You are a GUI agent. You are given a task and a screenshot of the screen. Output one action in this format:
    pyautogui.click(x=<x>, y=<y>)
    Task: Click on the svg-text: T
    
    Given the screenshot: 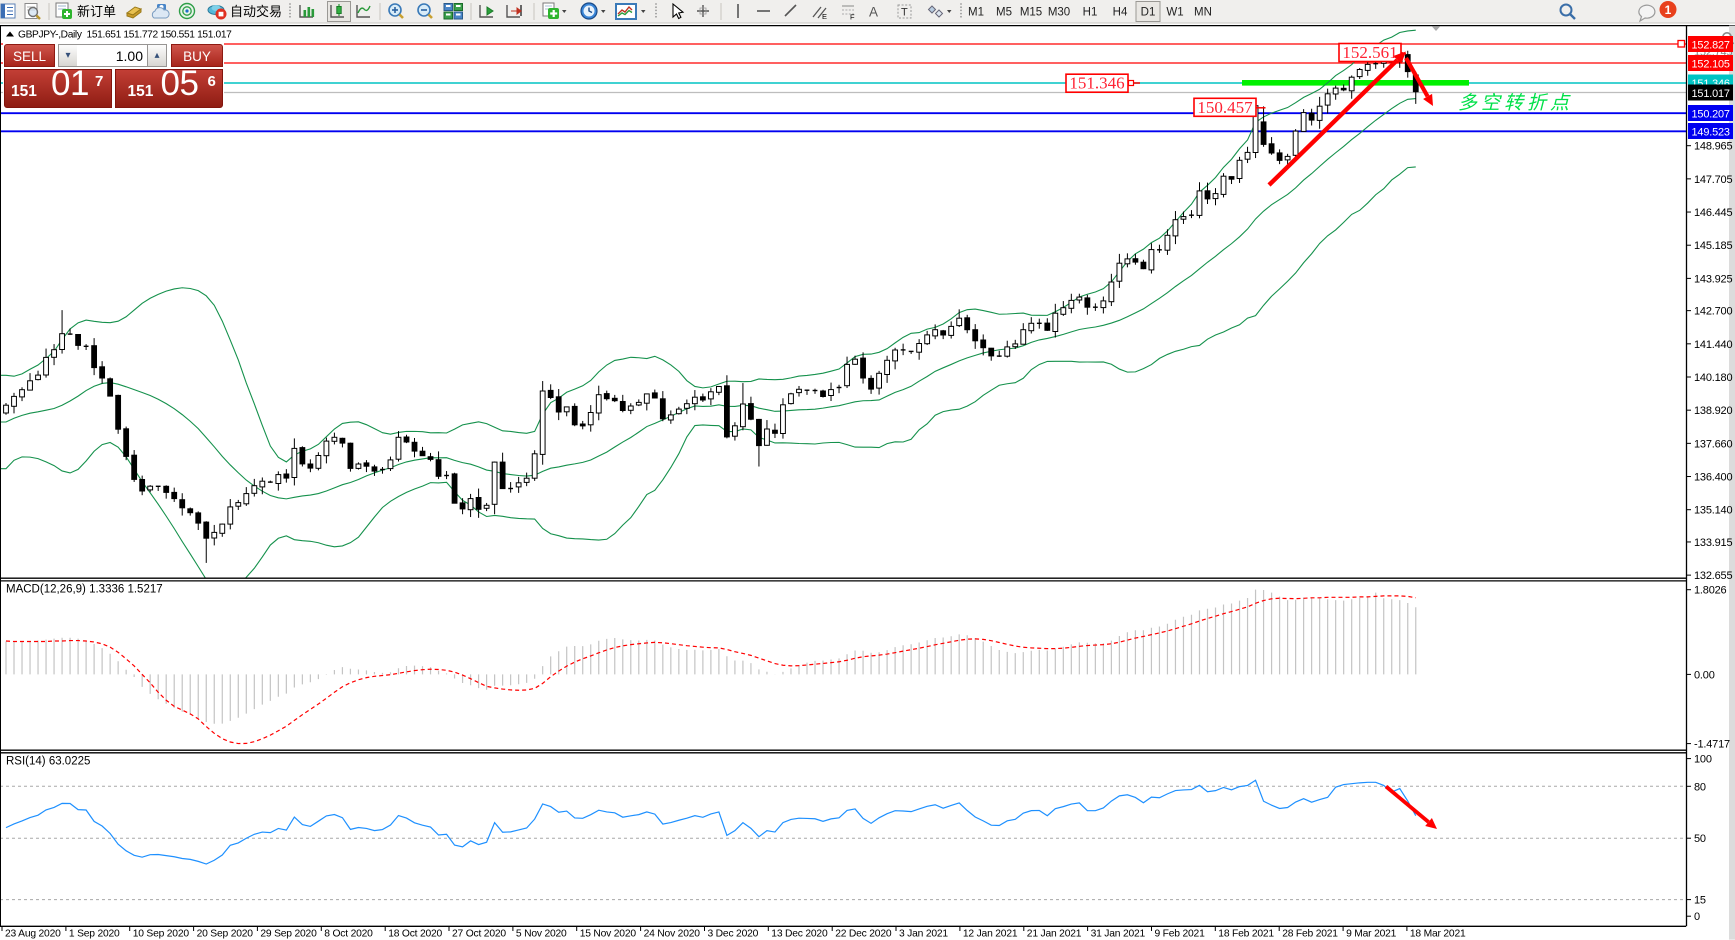 What is the action you would take?
    pyautogui.click(x=904, y=13)
    